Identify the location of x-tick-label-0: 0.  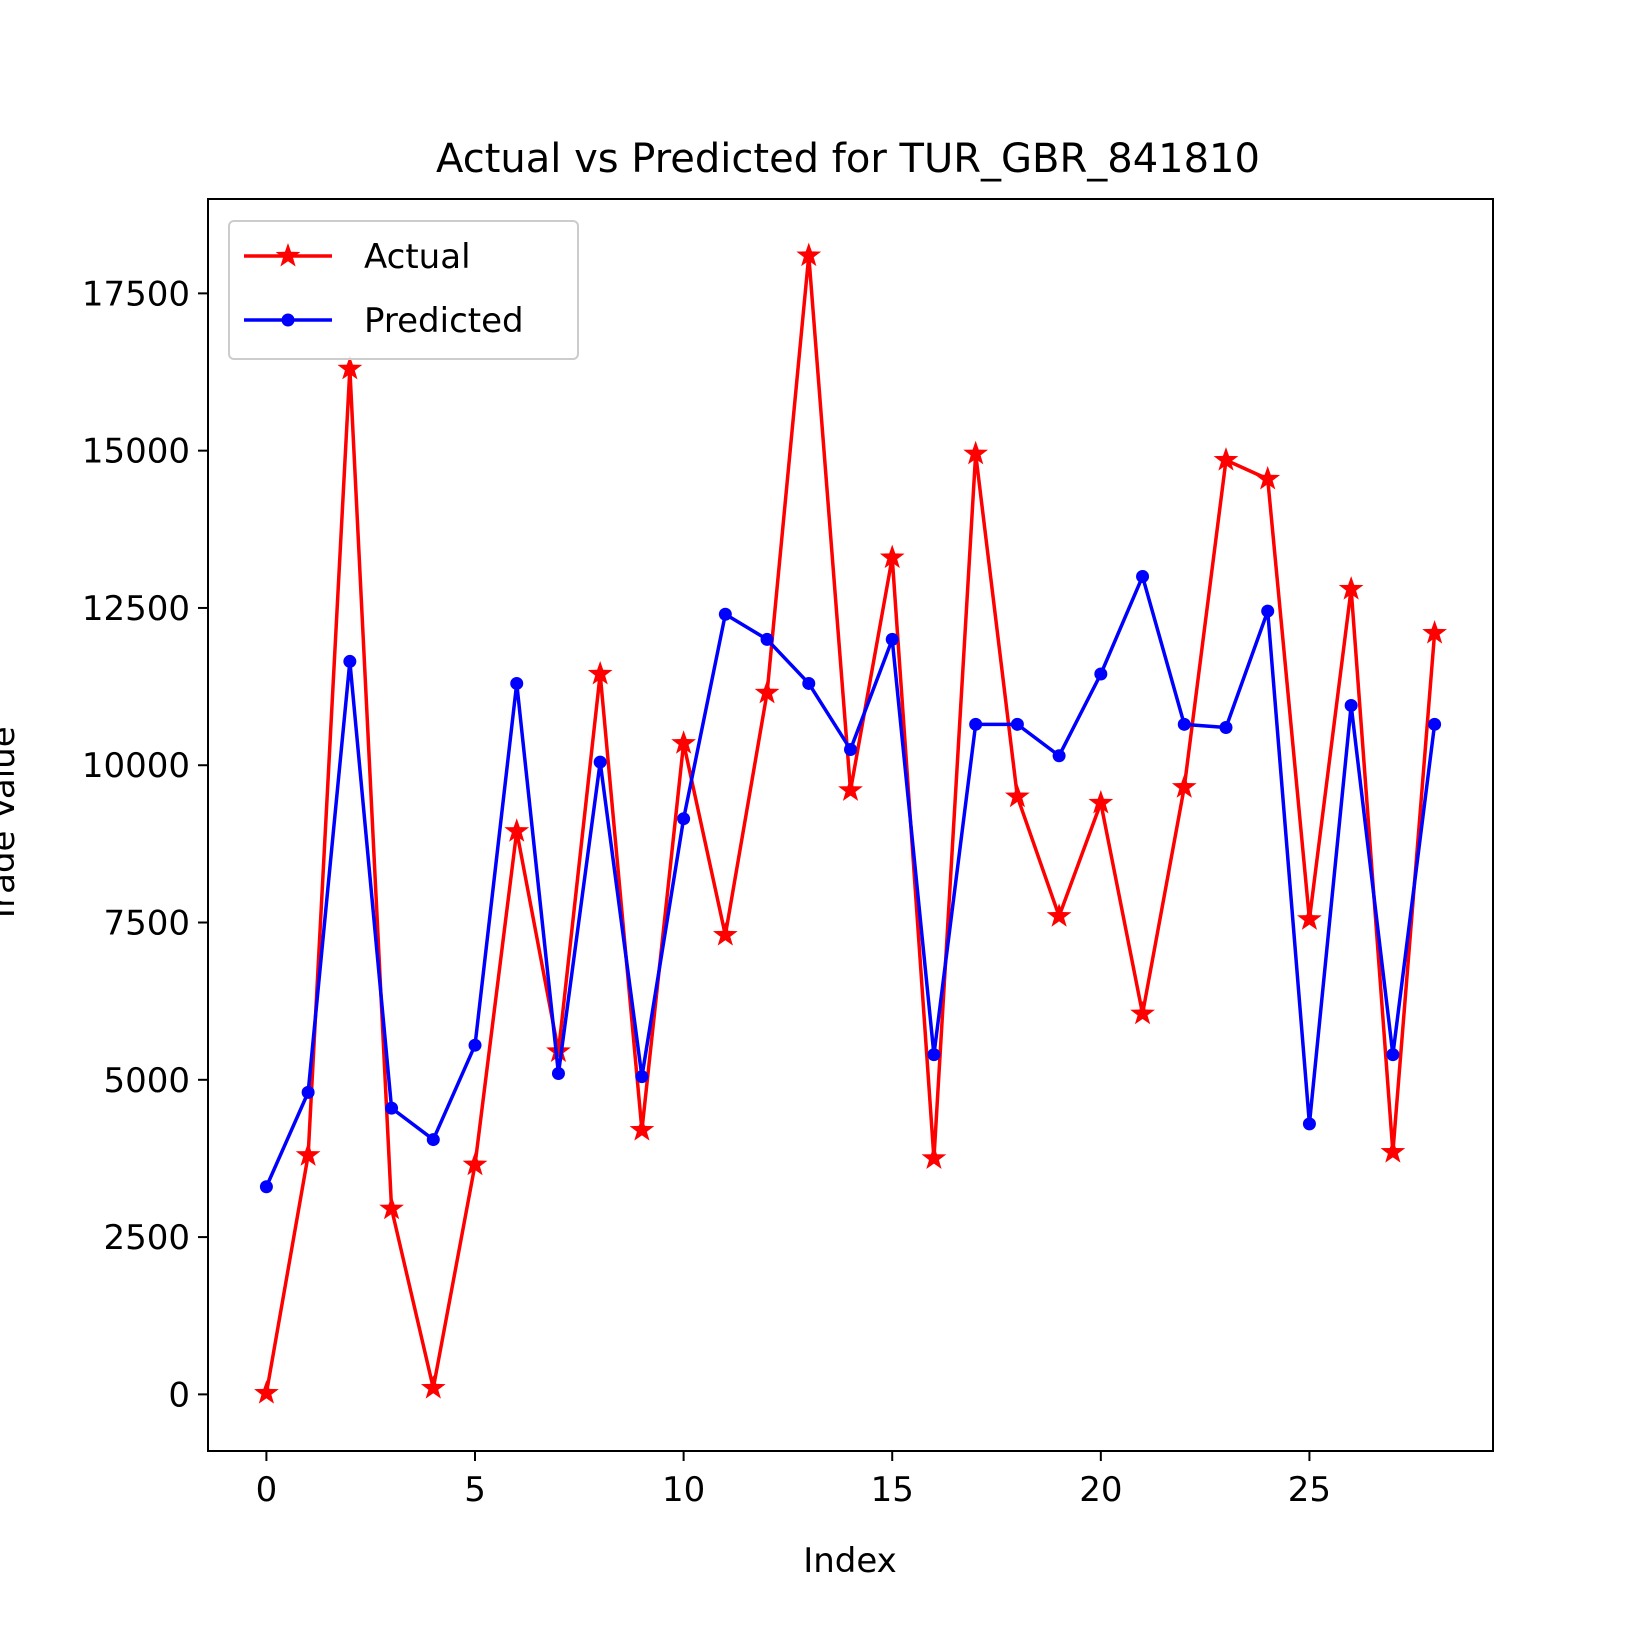
(267, 1490).